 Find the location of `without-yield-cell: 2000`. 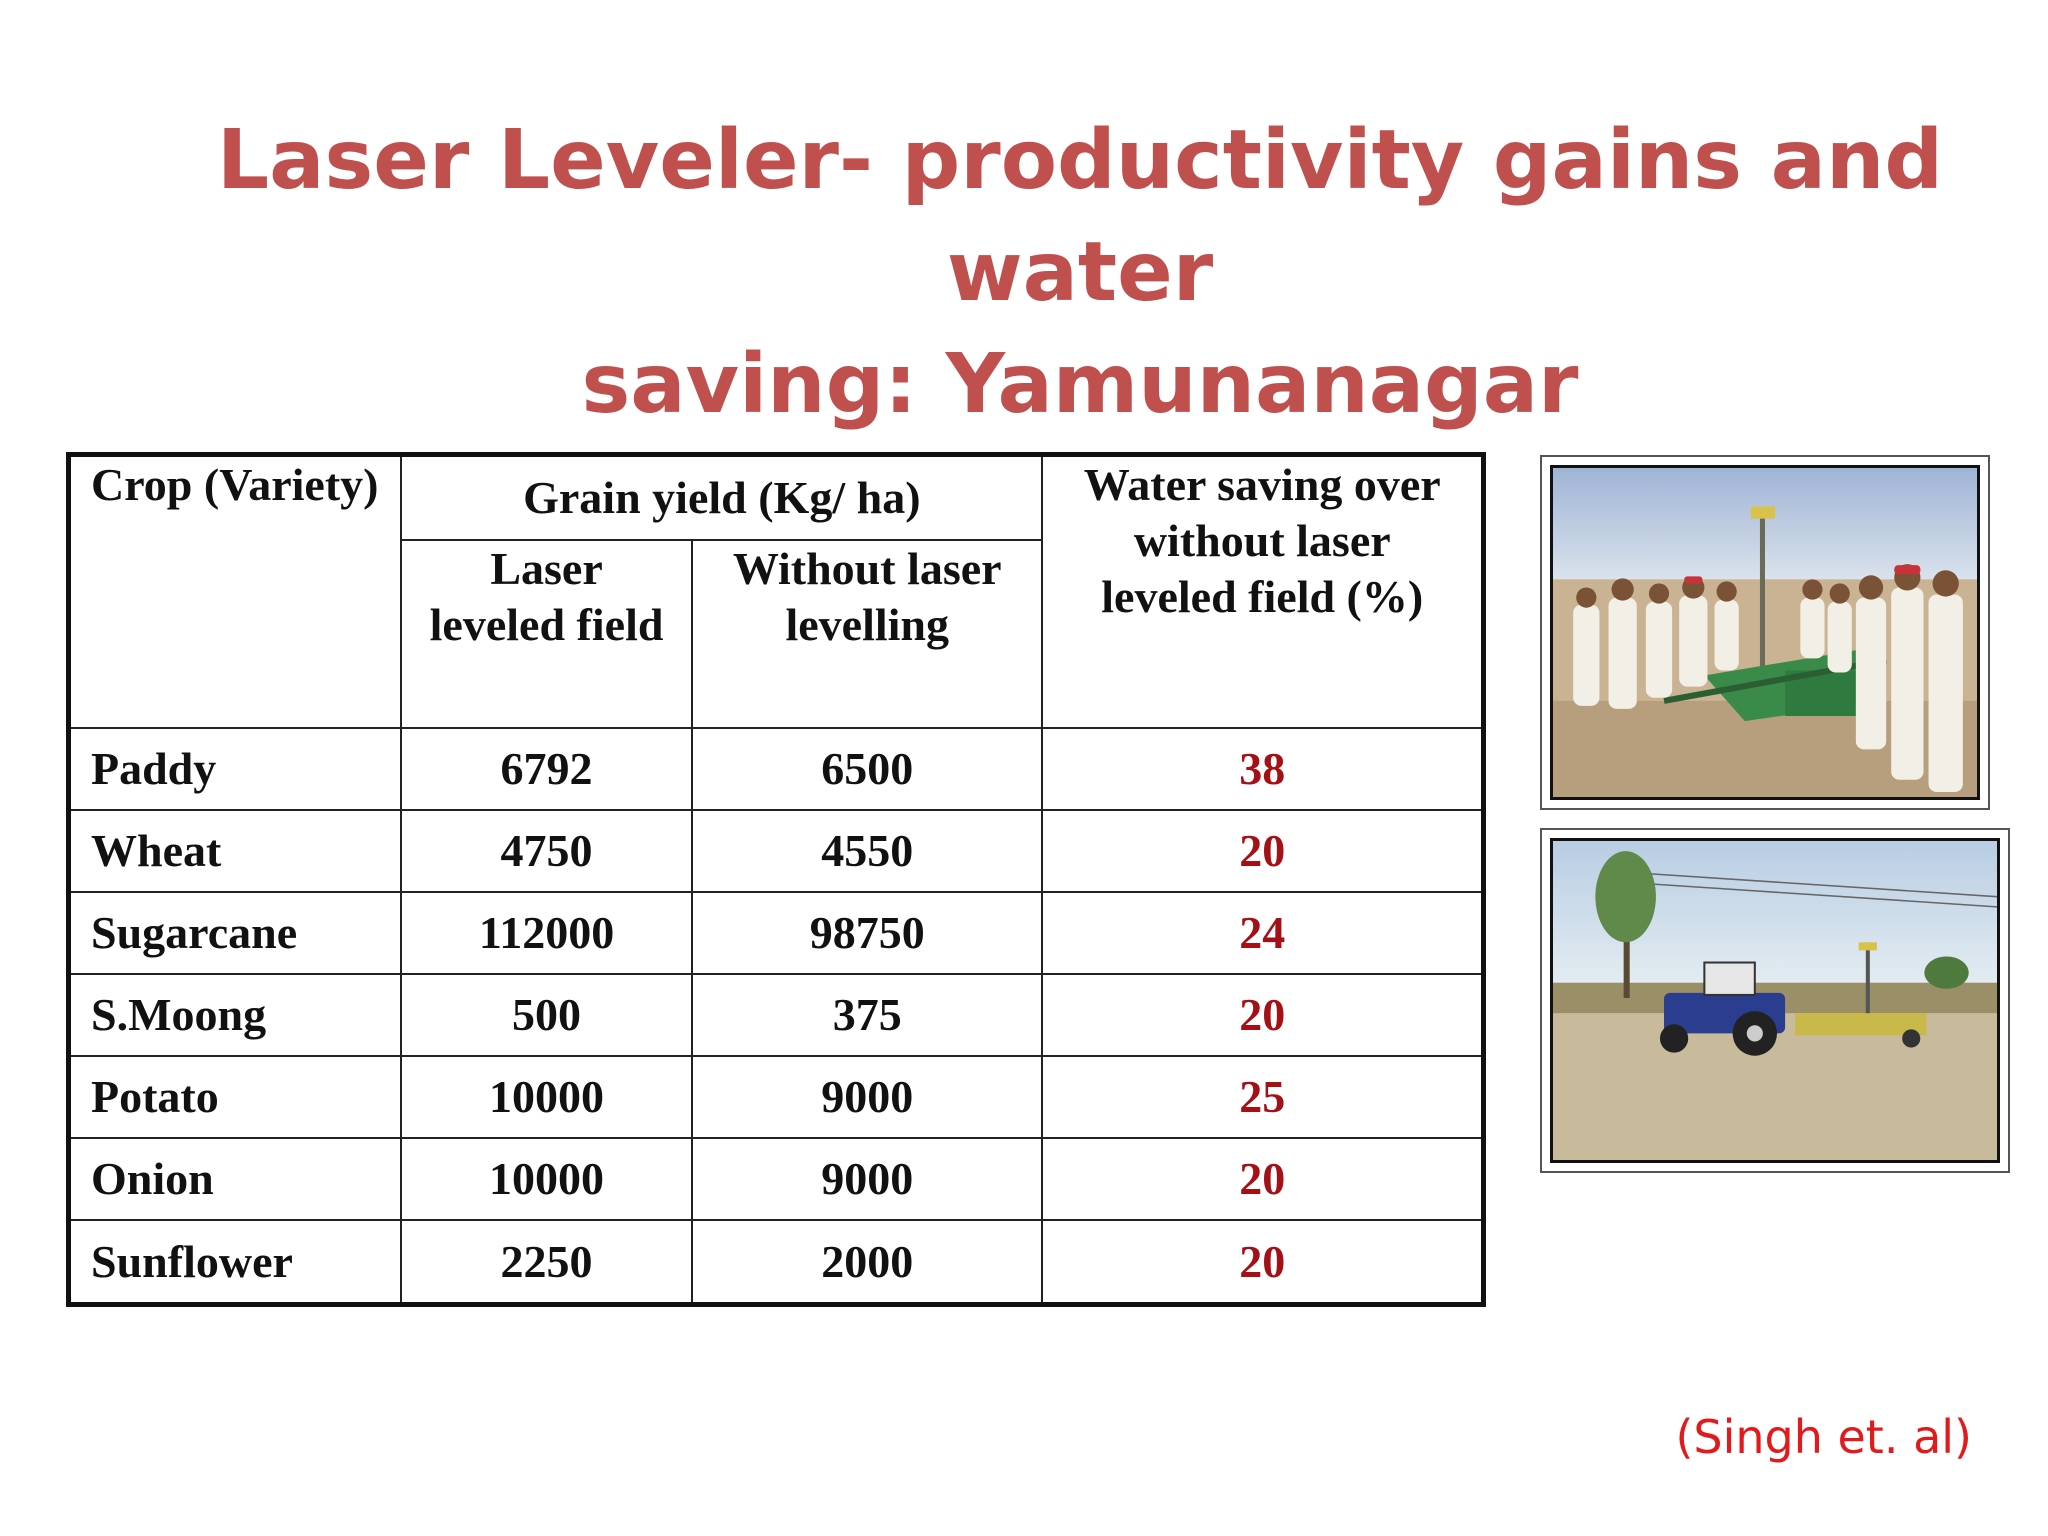

without-yield-cell: 2000 is located at coordinates (867, 1262).